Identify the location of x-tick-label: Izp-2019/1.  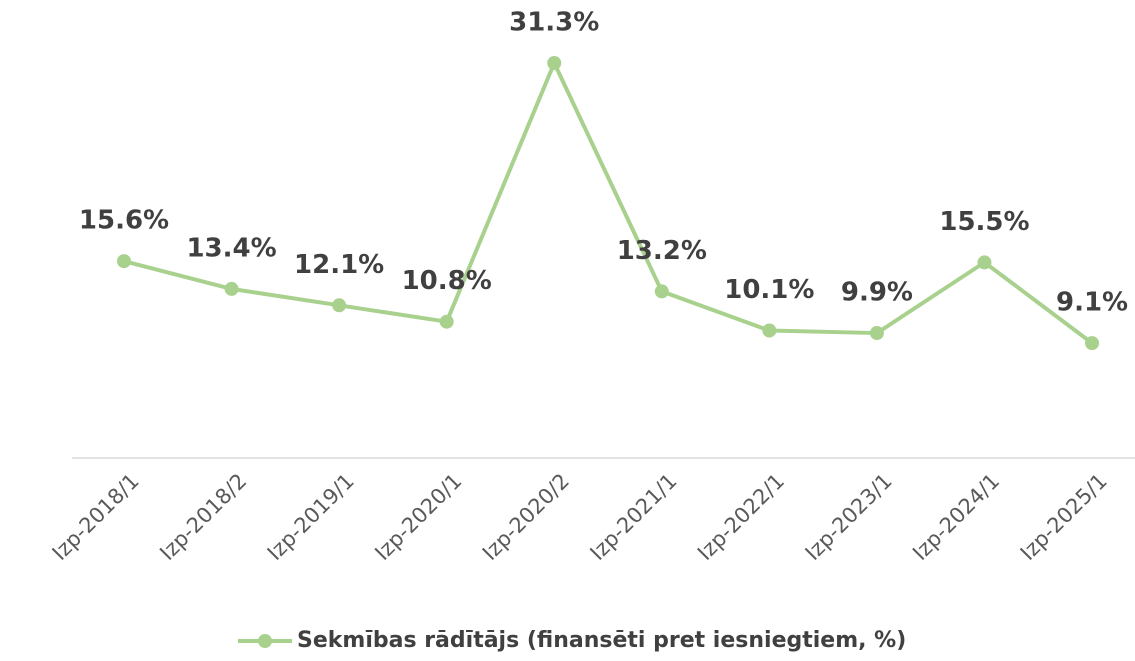
(311, 517).